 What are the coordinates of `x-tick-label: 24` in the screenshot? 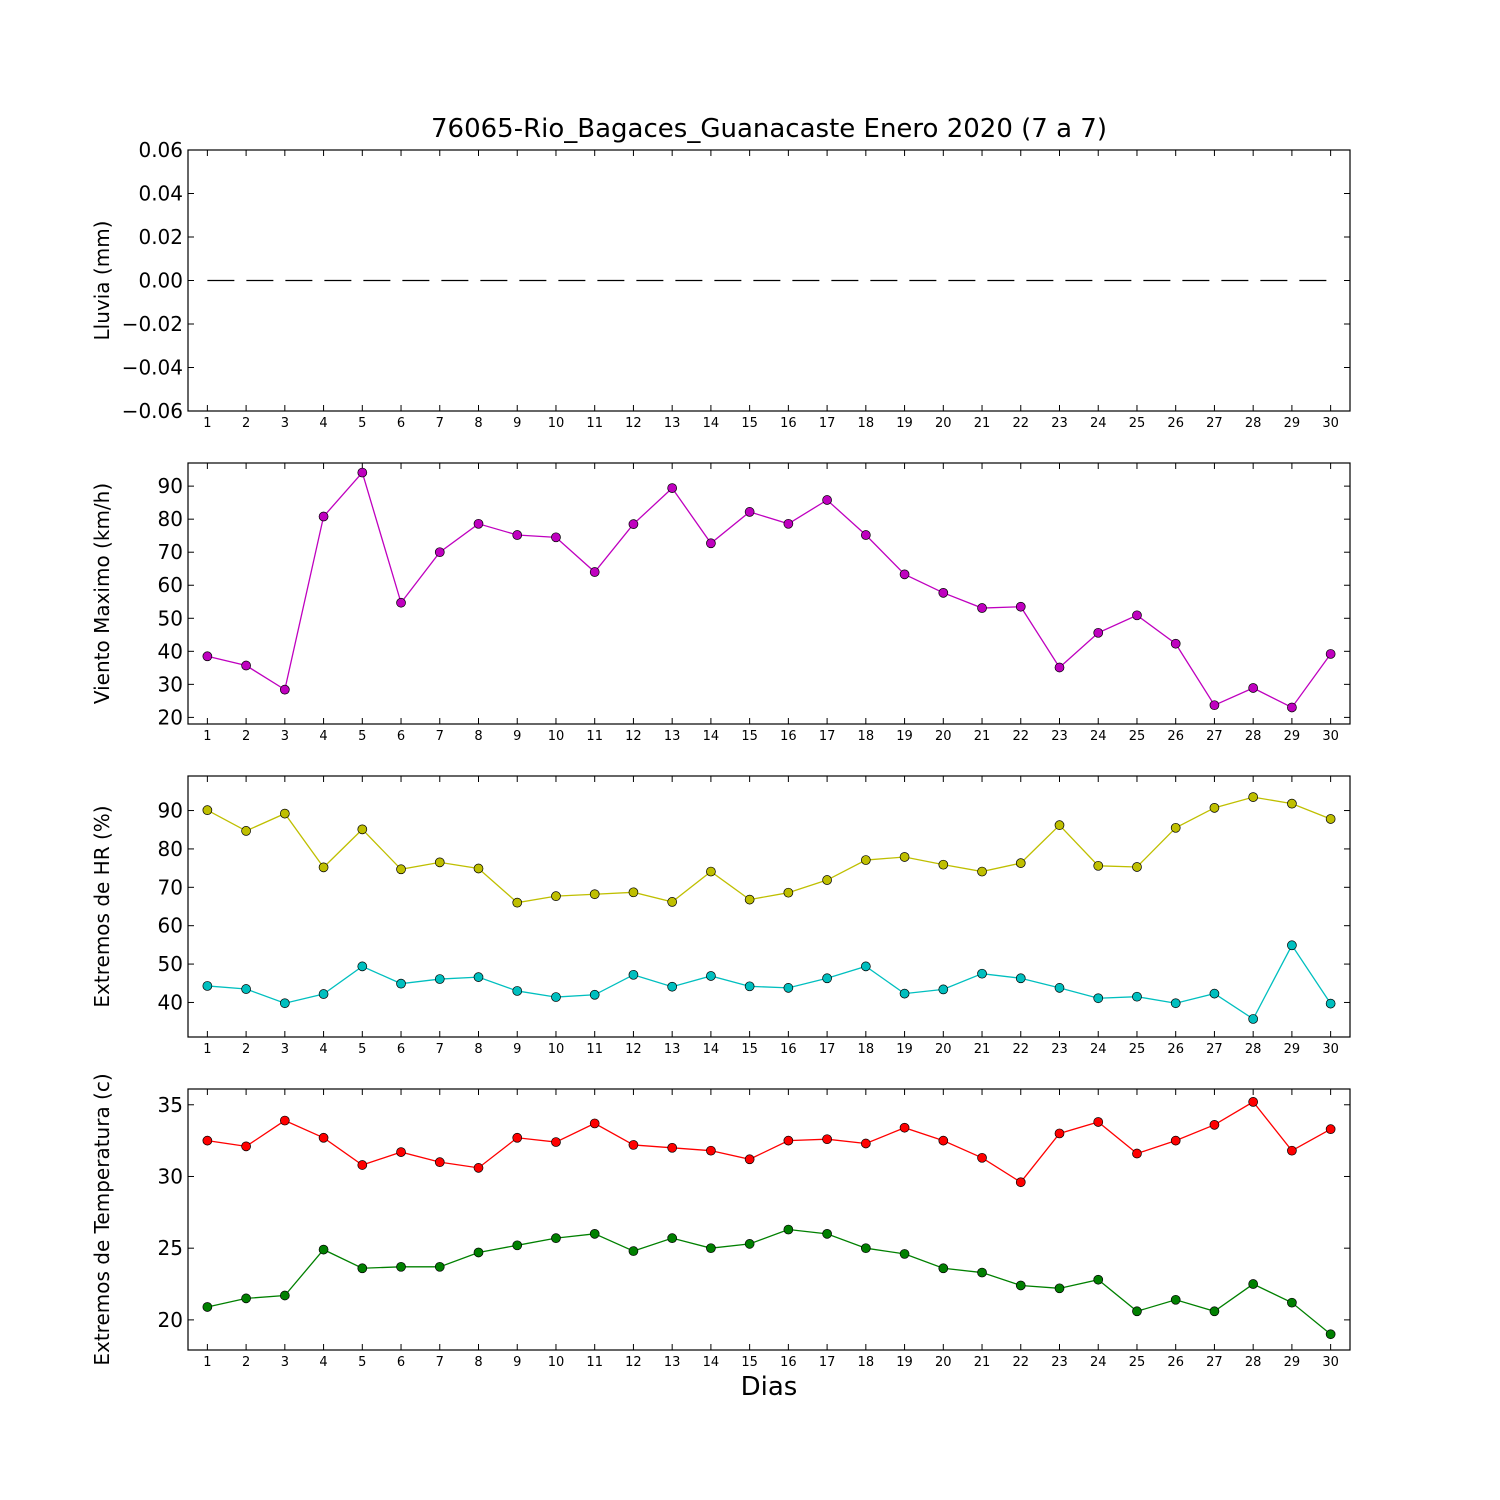 It's located at (1098, 1049).